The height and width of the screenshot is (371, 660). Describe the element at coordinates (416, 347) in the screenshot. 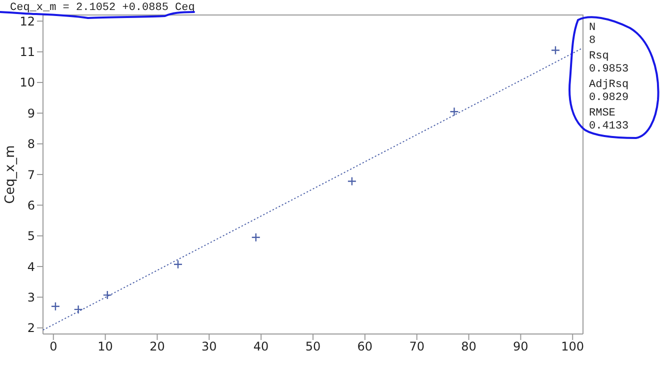

I see `x-tick-label: 70` at that location.